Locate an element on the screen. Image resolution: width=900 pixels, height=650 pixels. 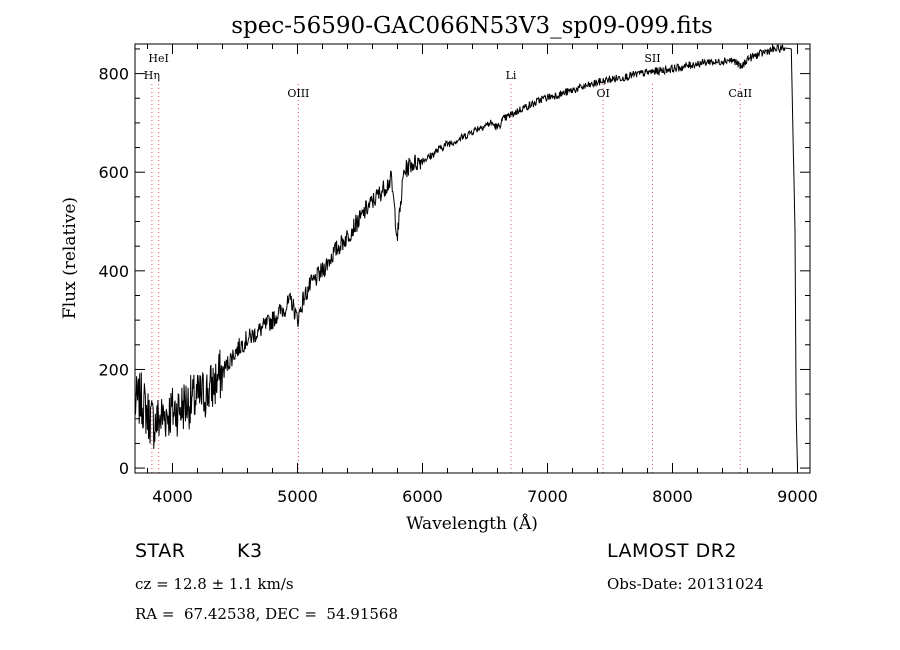
object-subclass: K3 is located at coordinates (250, 551).